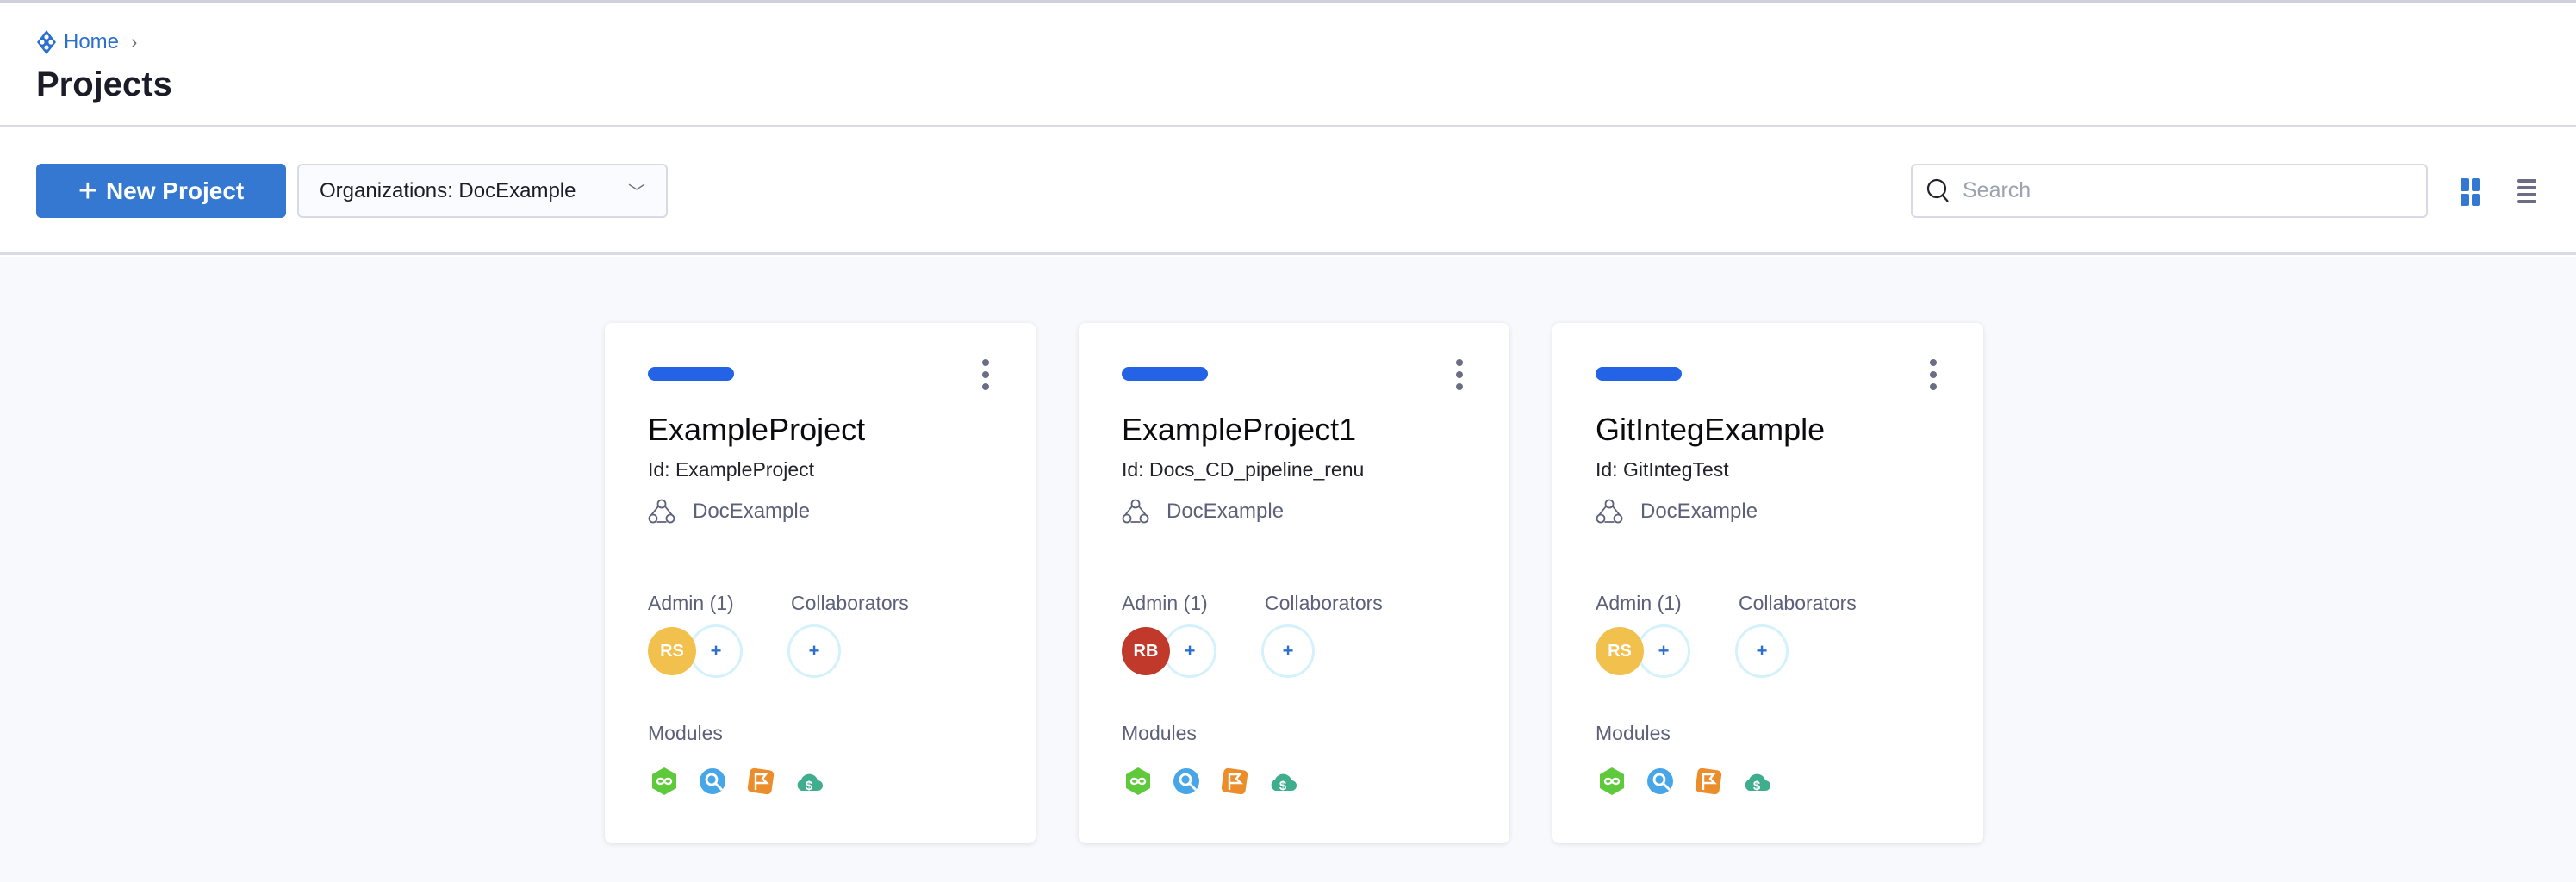  Describe the element at coordinates (175, 191) in the screenshot. I see `new-project-label: New Project` at that location.